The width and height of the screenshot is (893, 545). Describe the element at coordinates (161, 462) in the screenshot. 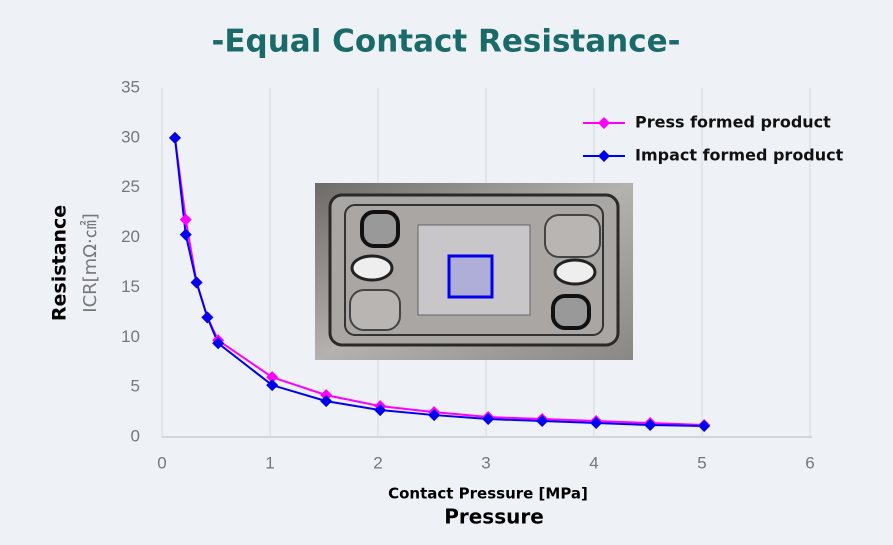

I see `x-tick-label: 0` at that location.